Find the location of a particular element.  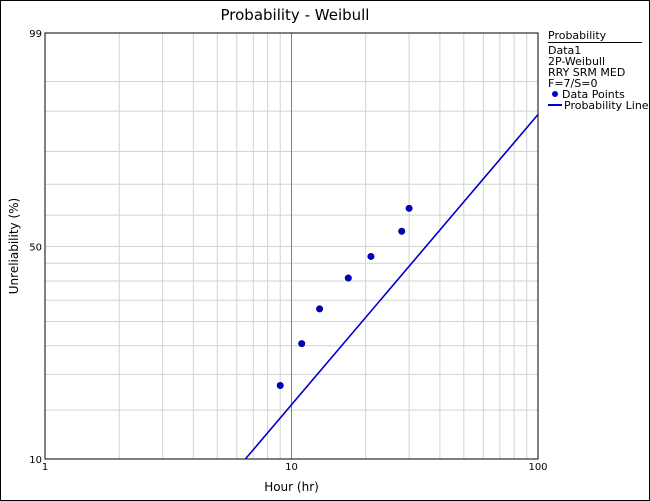

legend-line-distribution: 2P-Weibull is located at coordinates (577, 61).